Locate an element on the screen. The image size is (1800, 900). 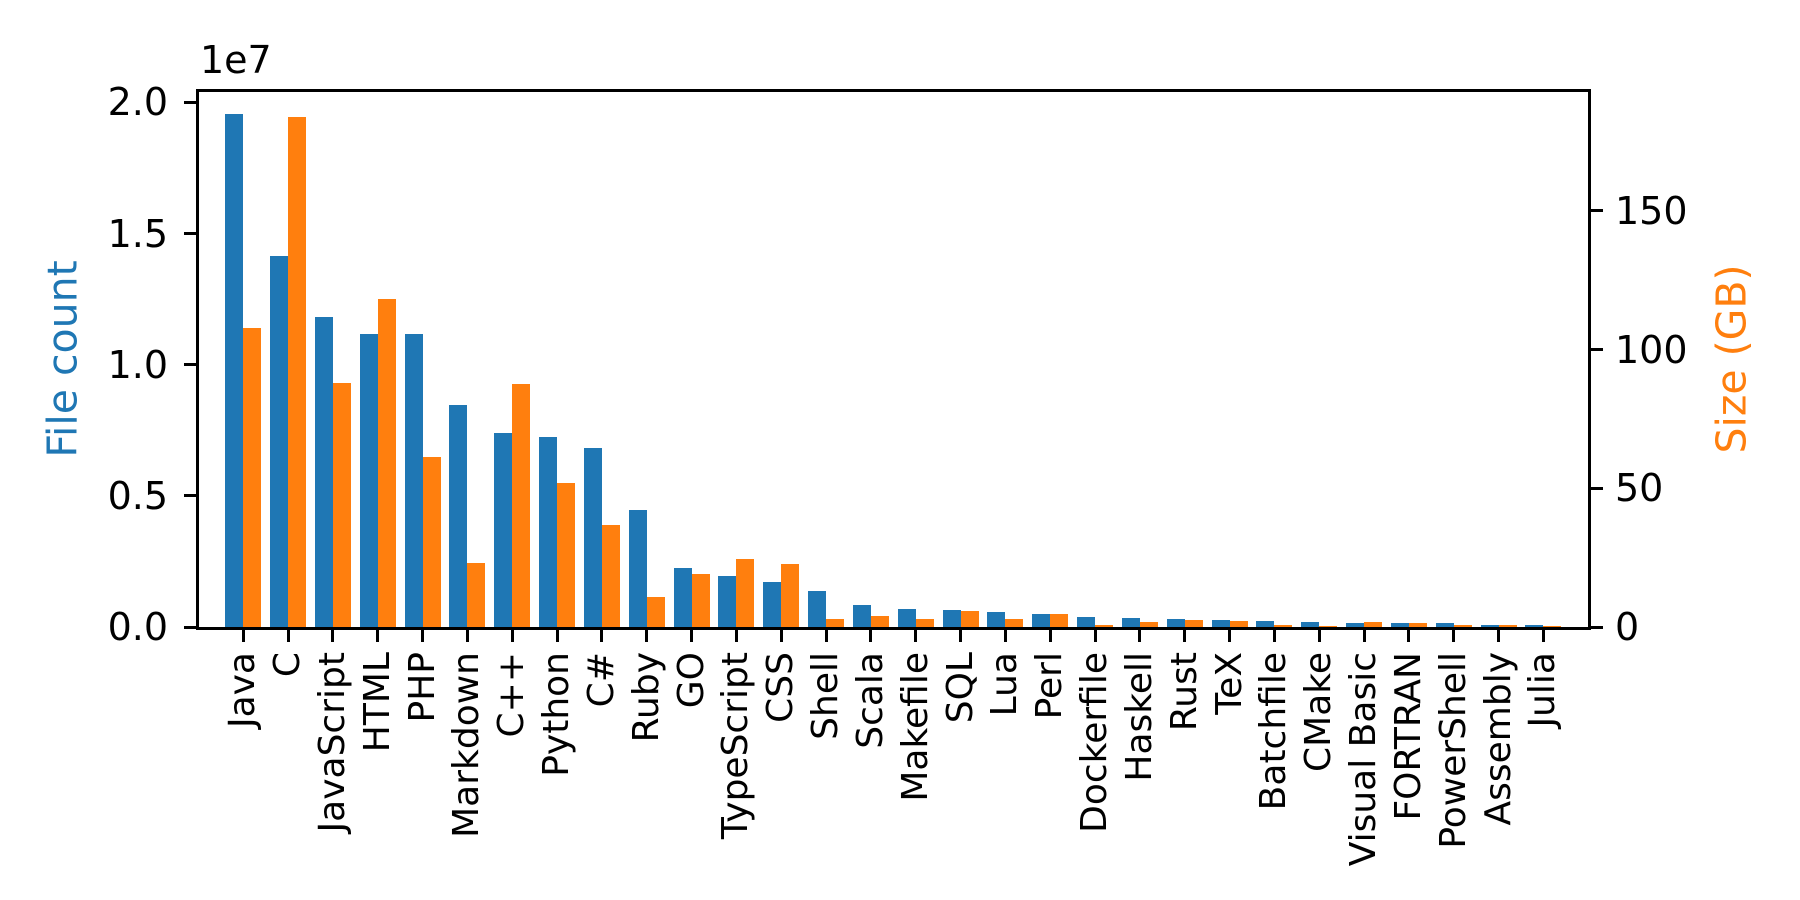
bar-size-dockerfile is located at coordinates (1104, 626).